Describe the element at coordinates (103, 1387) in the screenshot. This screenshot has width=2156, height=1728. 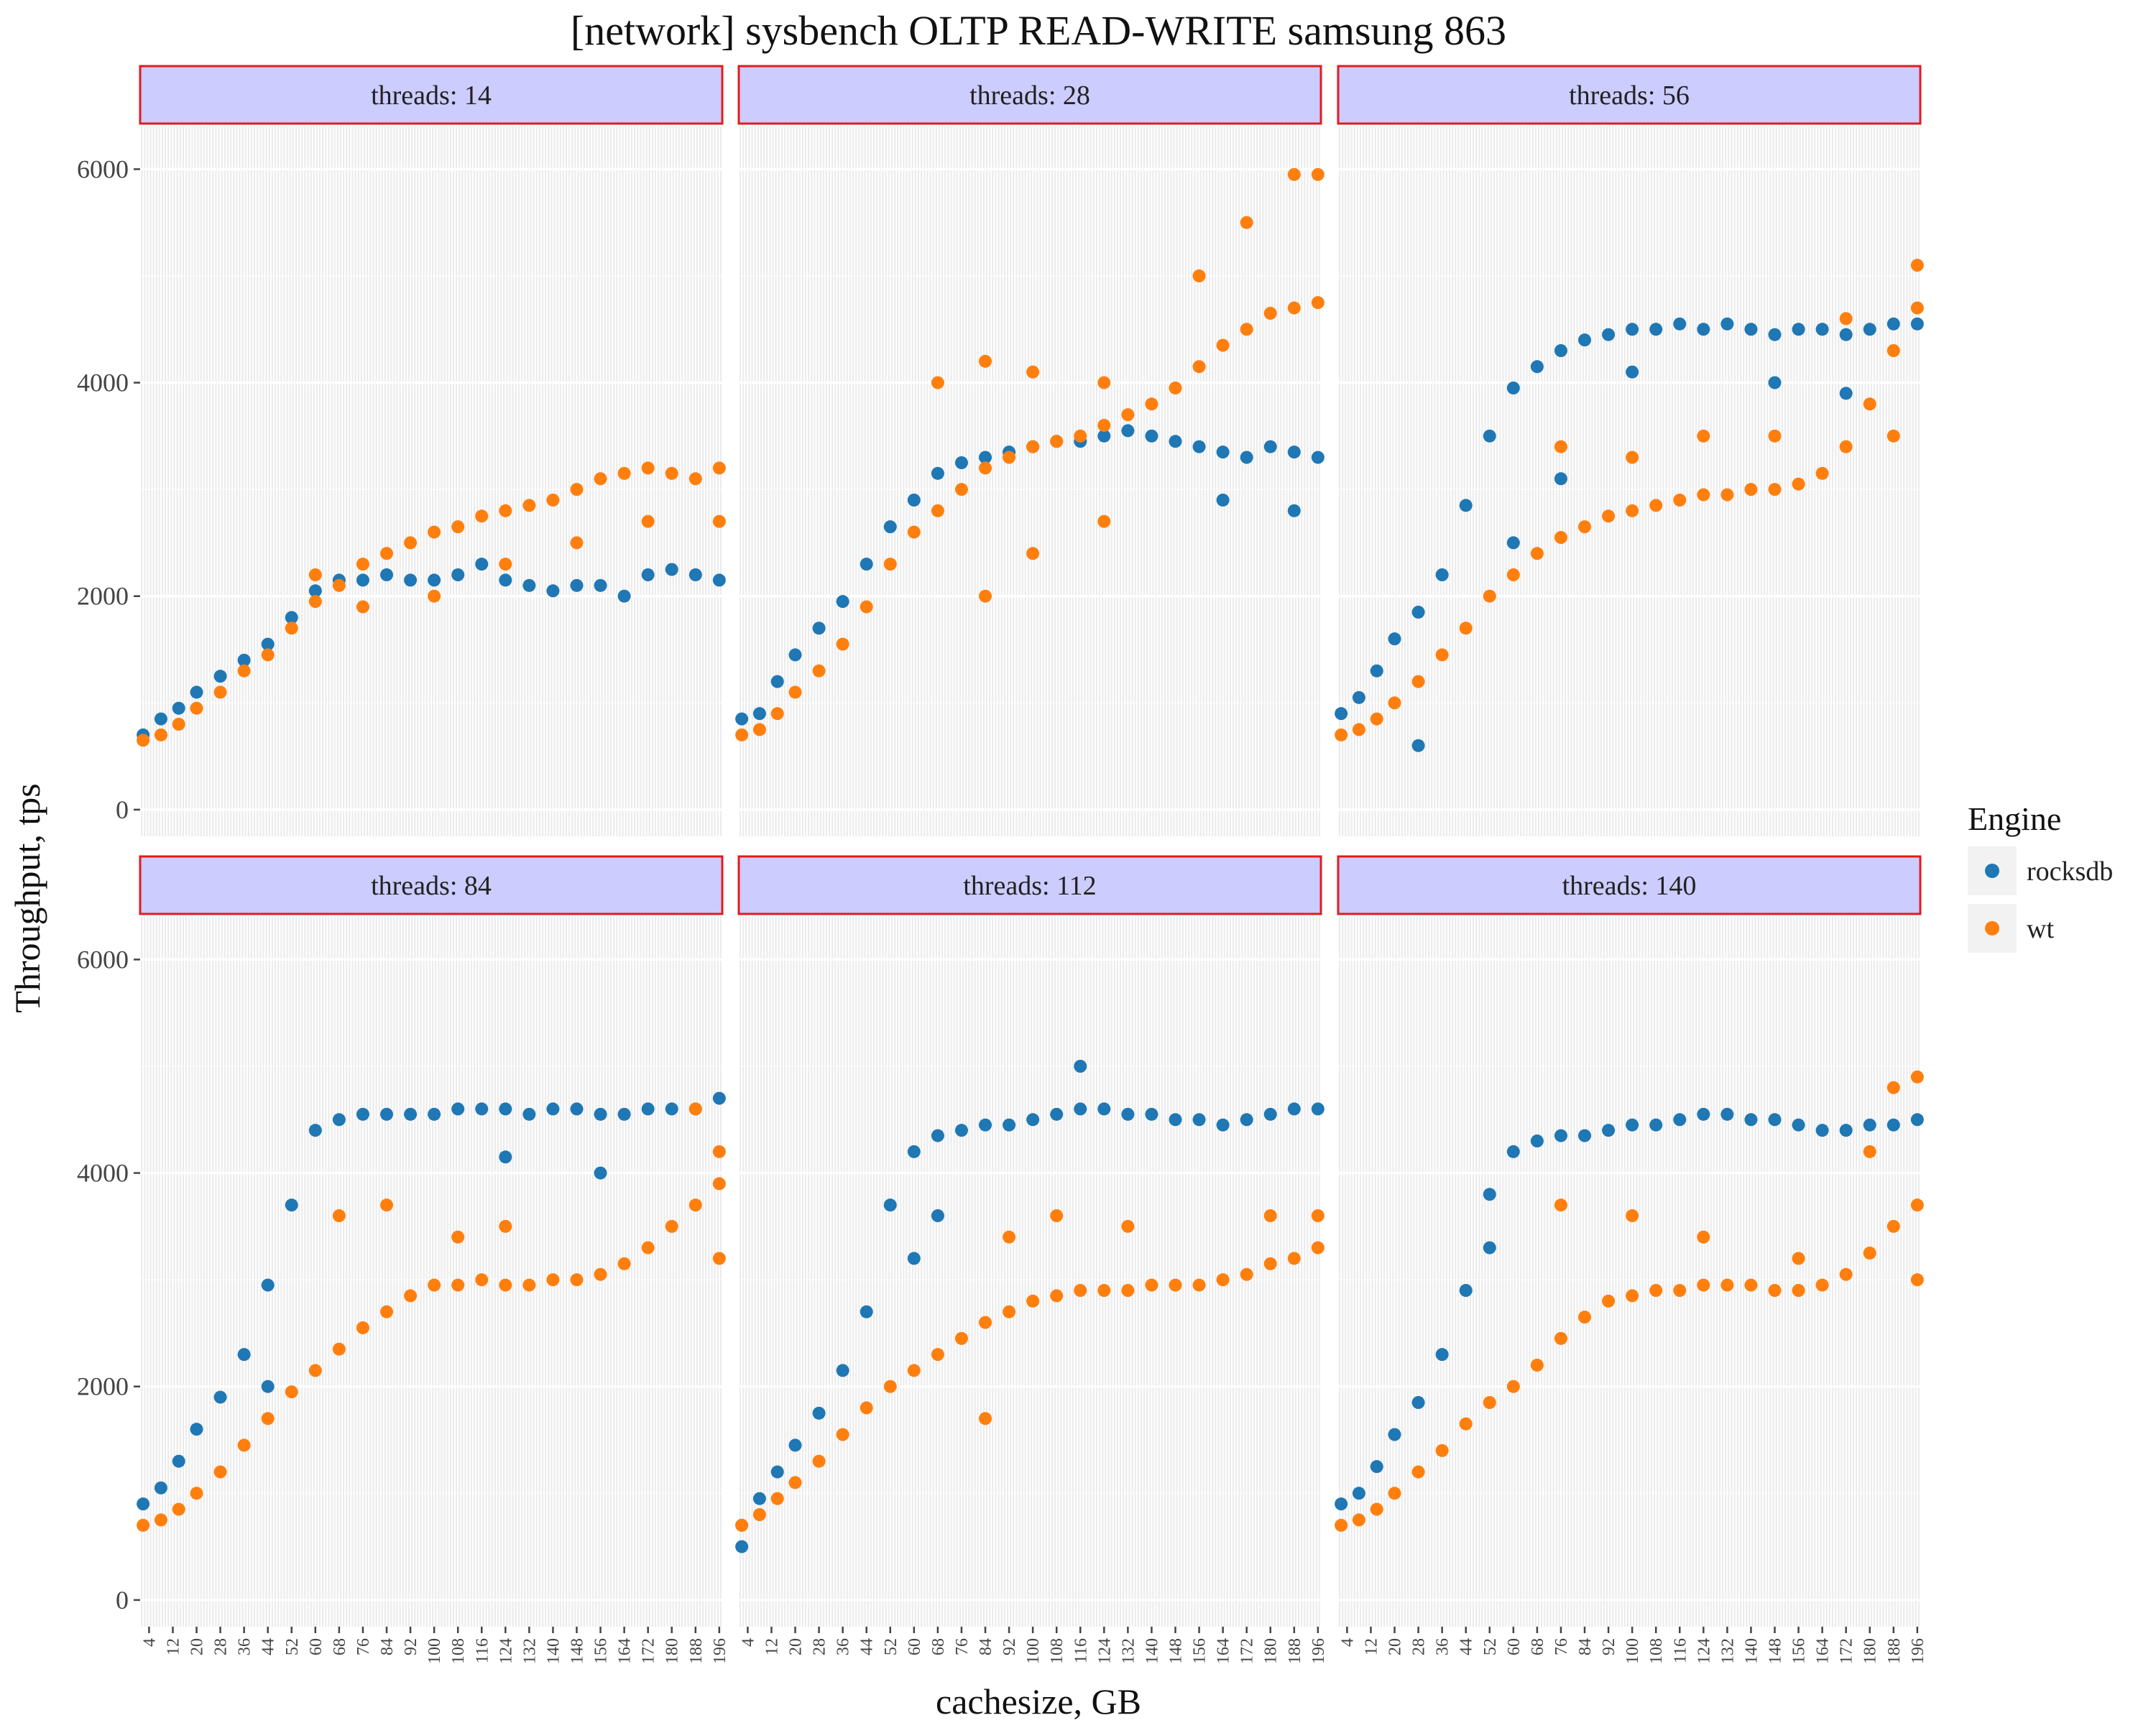
I see `y-tick-label: 2000` at that location.